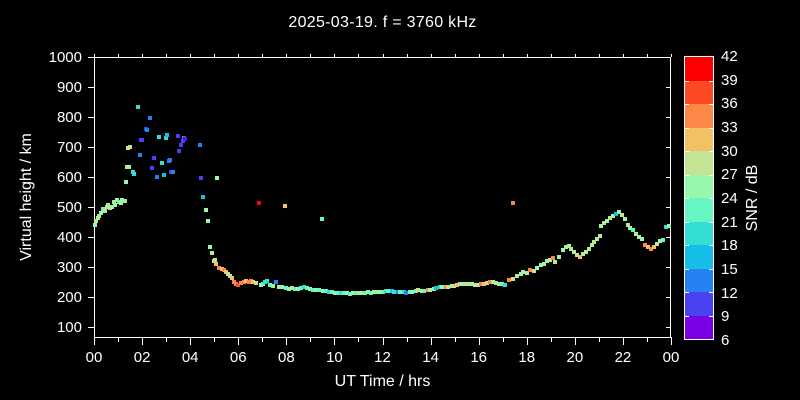 The width and height of the screenshot is (800, 400). Describe the element at coordinates (729, 80) in the screenshot. I see `colorbar-tick-label: 39` at that location.